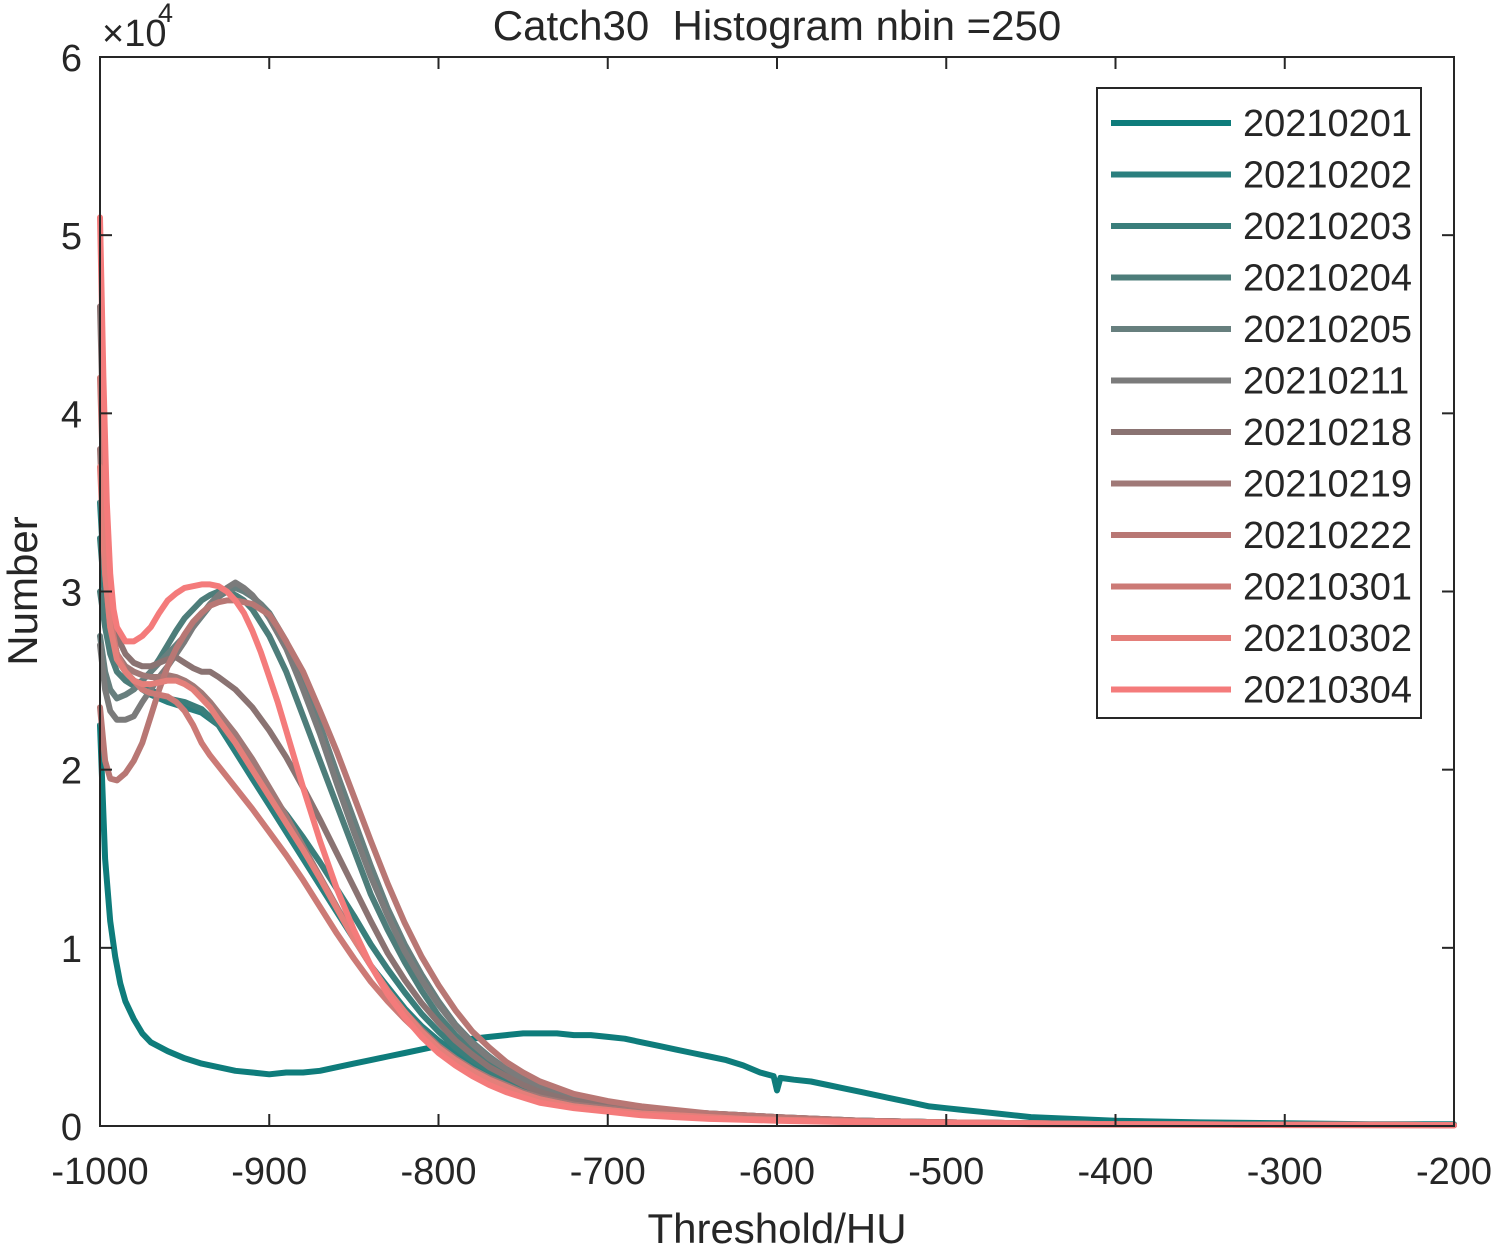  I want to click on x-tick-label: -700, so click(608, 1172).